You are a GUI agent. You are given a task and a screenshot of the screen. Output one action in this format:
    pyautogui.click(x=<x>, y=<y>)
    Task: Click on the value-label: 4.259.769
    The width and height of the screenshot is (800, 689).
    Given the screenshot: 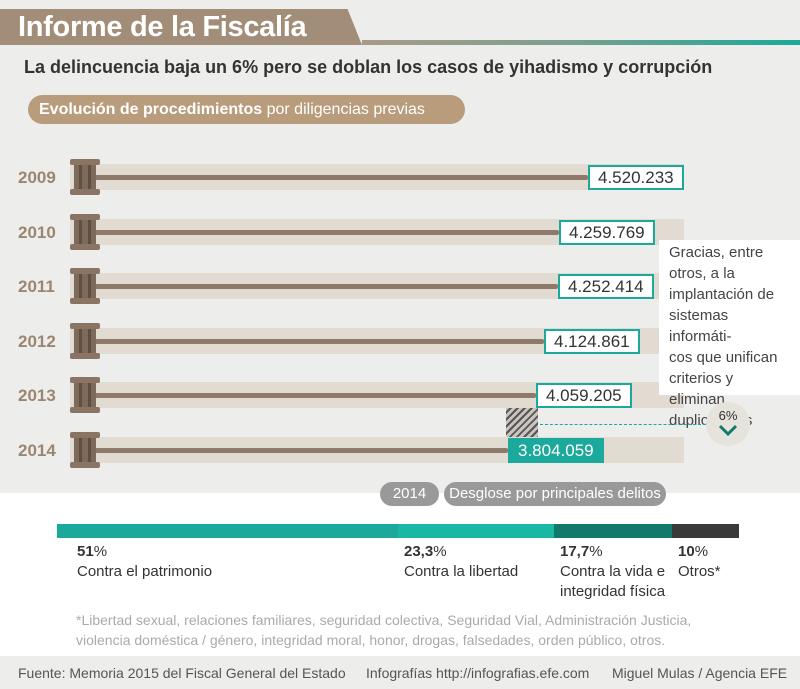 What is the action you would take?
    pyautogui.click(x=607, y=232)
    